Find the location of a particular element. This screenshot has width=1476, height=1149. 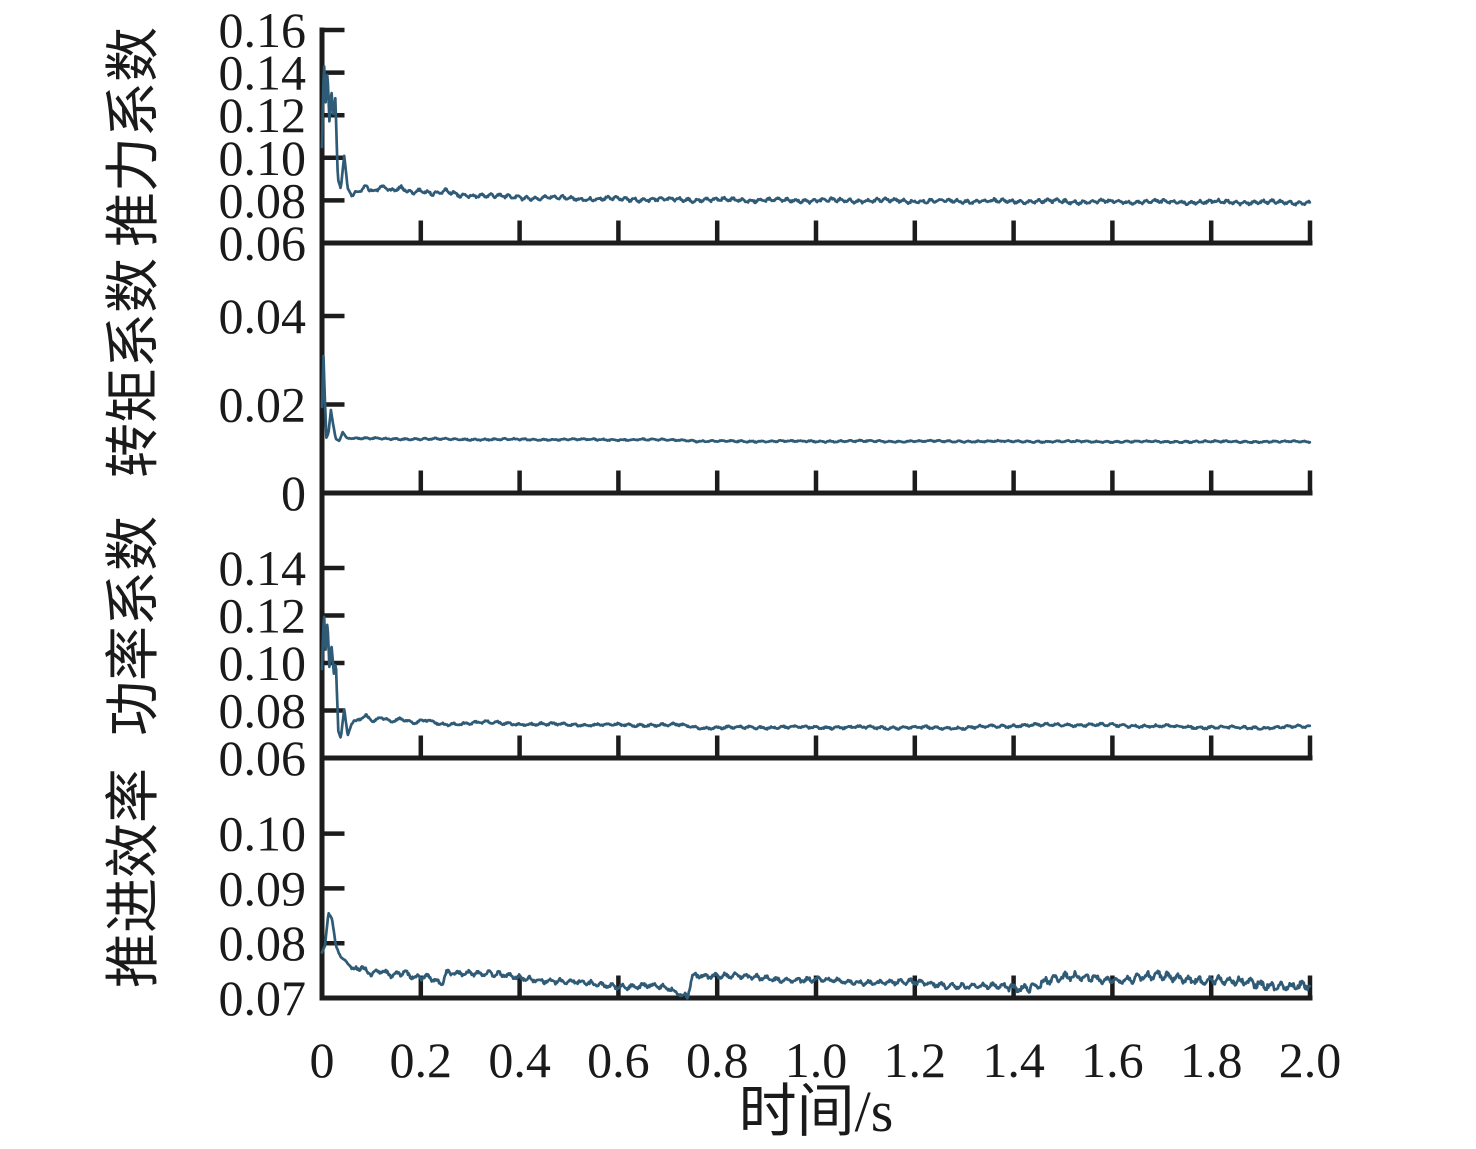

y-axis-label-power-coefficient: 功率系数 is located at coordinates (133, 626).